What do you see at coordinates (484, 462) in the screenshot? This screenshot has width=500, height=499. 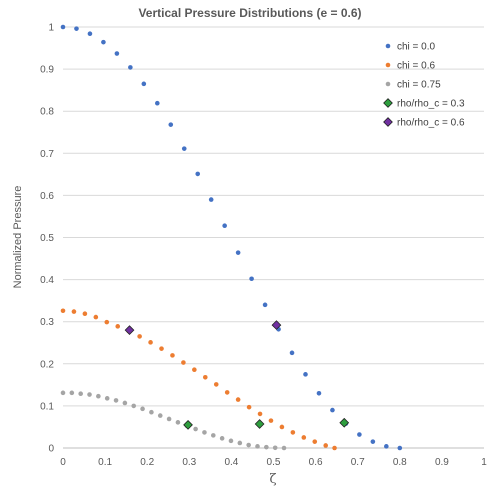 I see `x-tick-label: 1` at bounding box center [484, 462].